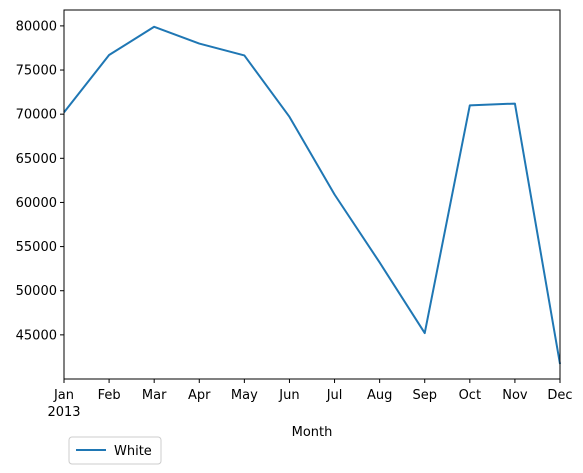 The height and width of the screenshot is (473, 583). I want to click on x-axis-ticks: Jan Feb Mar Apr May Jun Jul Aug Sep Oct Nov Dec, so click(313, 391).